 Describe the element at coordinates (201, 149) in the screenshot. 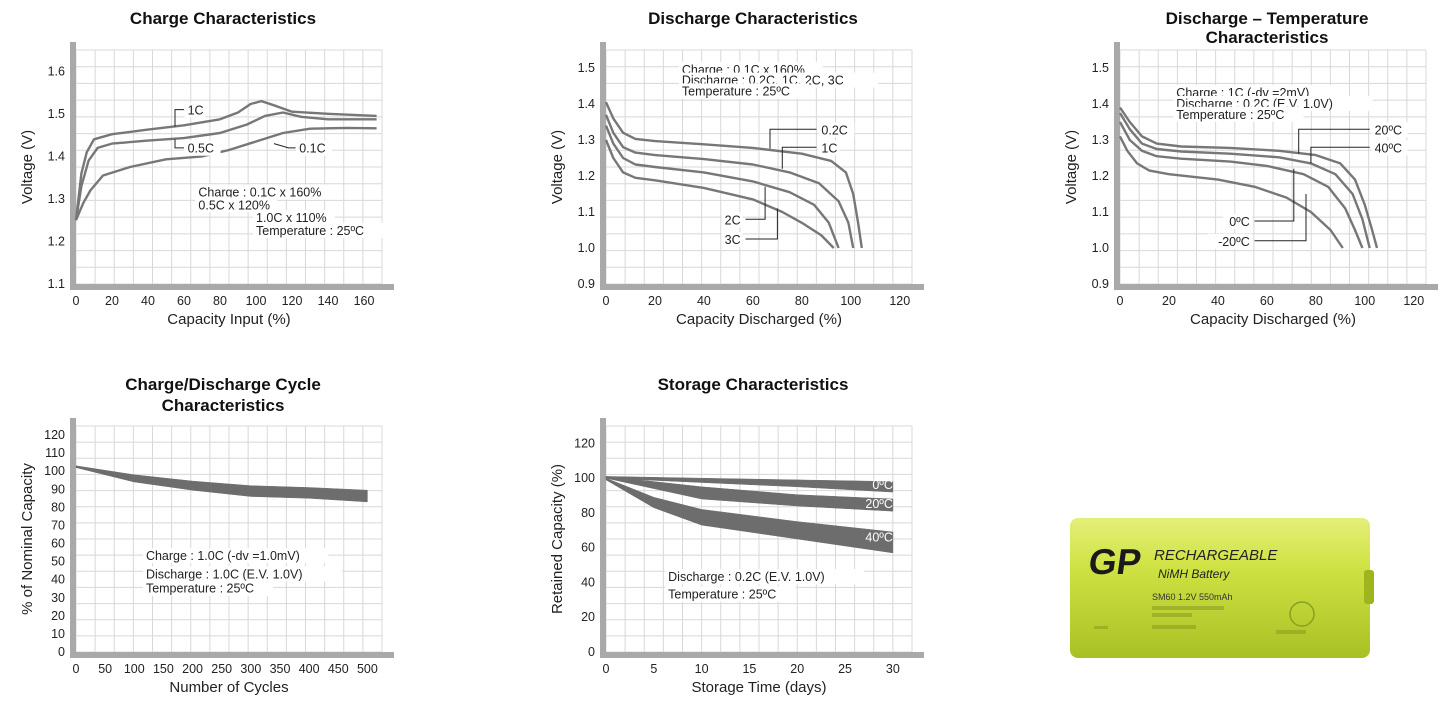

I see `curve-label: 0.5C` at that location.